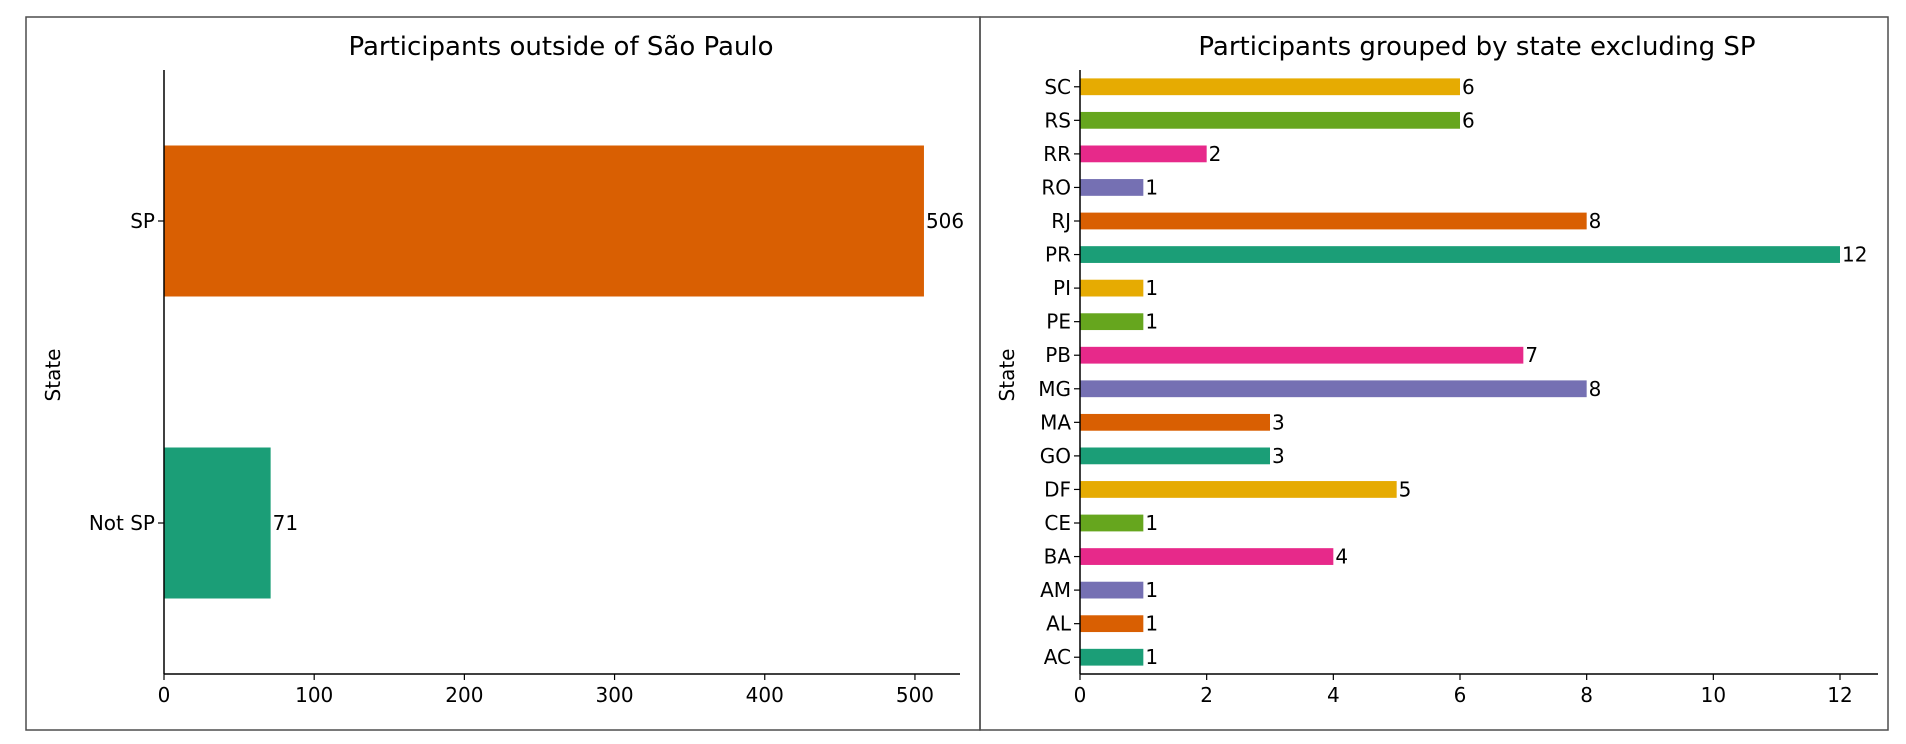 The image size is (1906, 744). I want to click on right-y-tick-label: CE, so click(1057, 523).